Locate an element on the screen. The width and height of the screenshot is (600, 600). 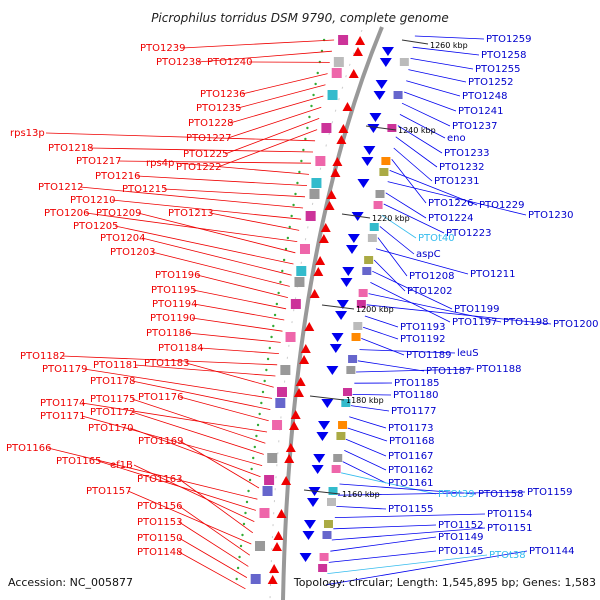
rna-label: PTOt40 is located at coordinates (436, 238).